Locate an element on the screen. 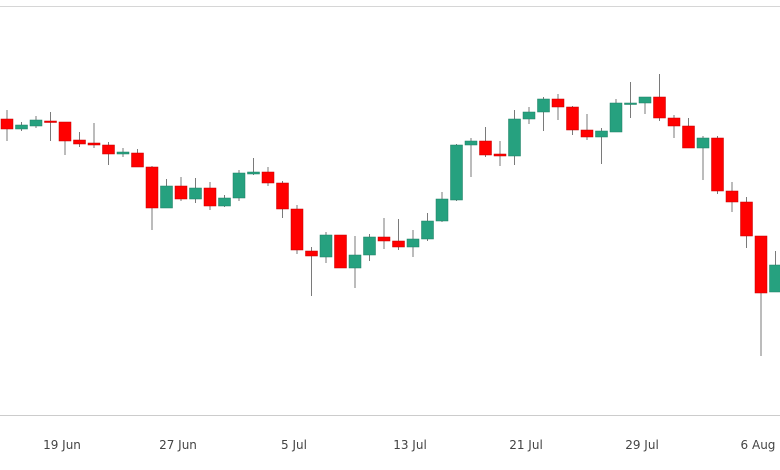 Image resolution: width=780 pixels, height=470 pixels. candle-15-jul is located at coordinates (442, 207).